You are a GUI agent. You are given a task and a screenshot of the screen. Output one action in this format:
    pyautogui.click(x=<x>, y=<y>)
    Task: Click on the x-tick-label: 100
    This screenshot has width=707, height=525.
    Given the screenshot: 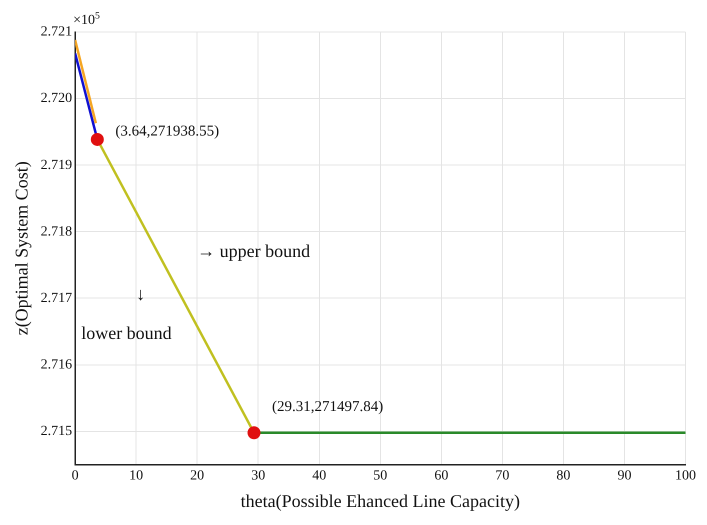 What is the action you would take?
    pyautogui.click(x=685, y=476)
    